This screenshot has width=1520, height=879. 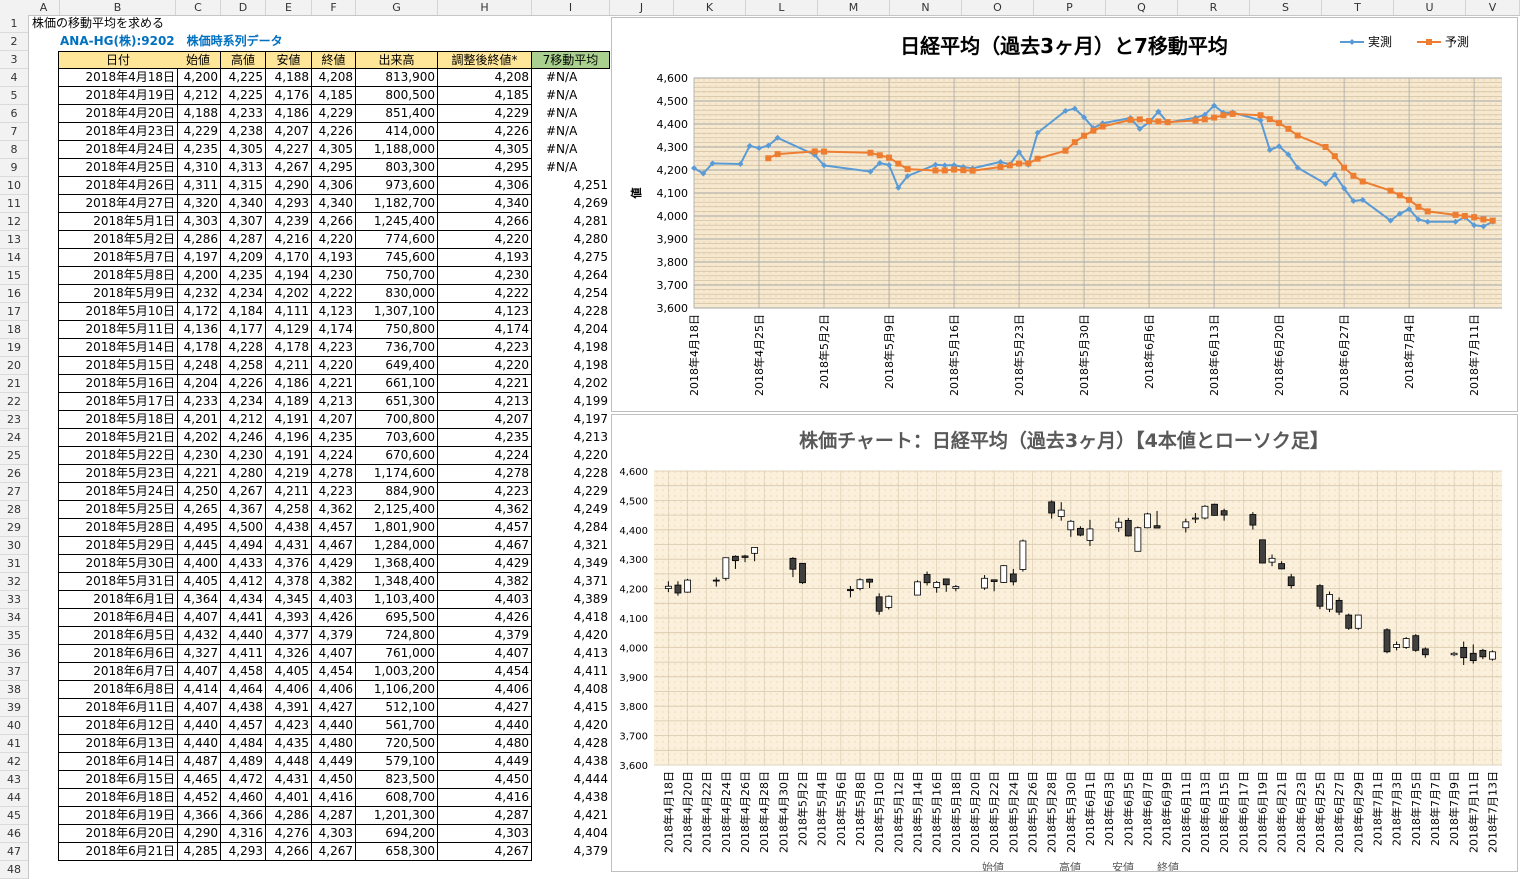 I want to click on table-cell: 4,366, so click(x=198, y=816).